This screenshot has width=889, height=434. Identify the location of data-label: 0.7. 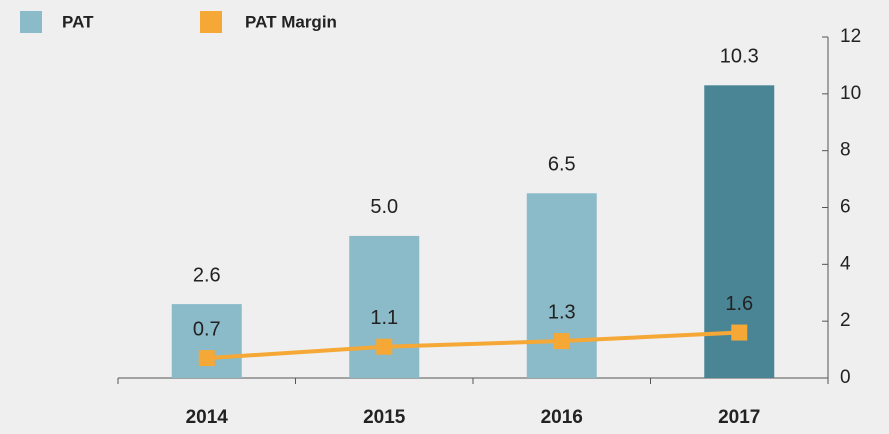
(207, 329).